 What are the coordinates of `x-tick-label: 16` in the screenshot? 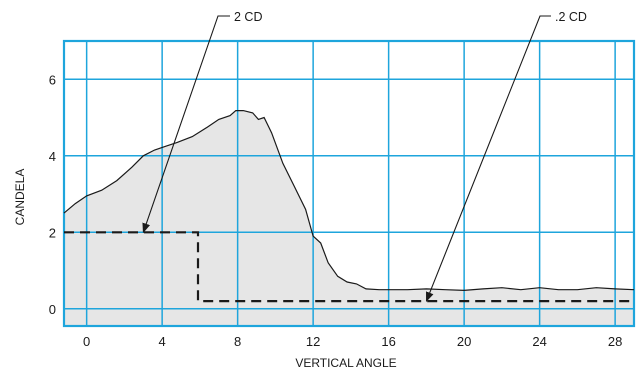 It's located at (388, 341).